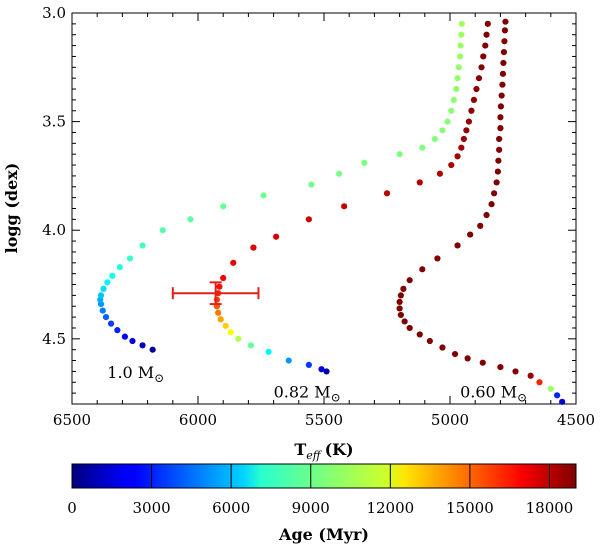 The image size is (600, 547). Describe the element at coordinates (54, 122) in the screenshot. I see `y-tick-label: 3.5` at that location.